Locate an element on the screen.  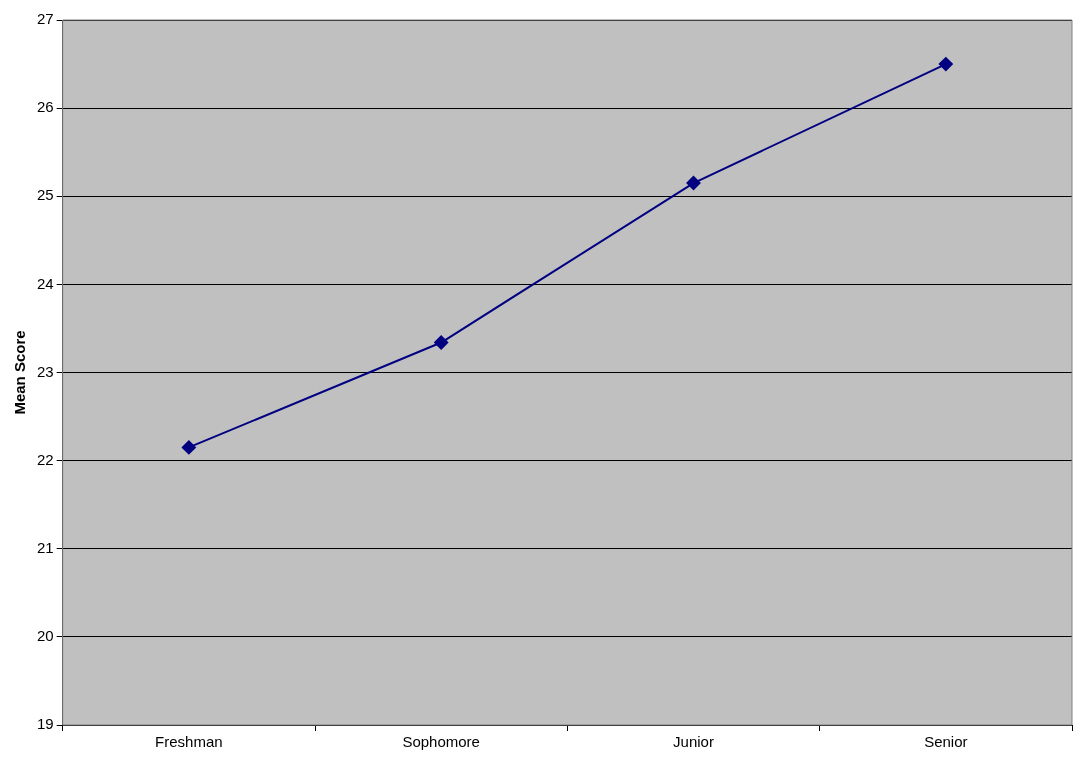
x-tick-label: Sophomore is located at coordinates (441, 742).